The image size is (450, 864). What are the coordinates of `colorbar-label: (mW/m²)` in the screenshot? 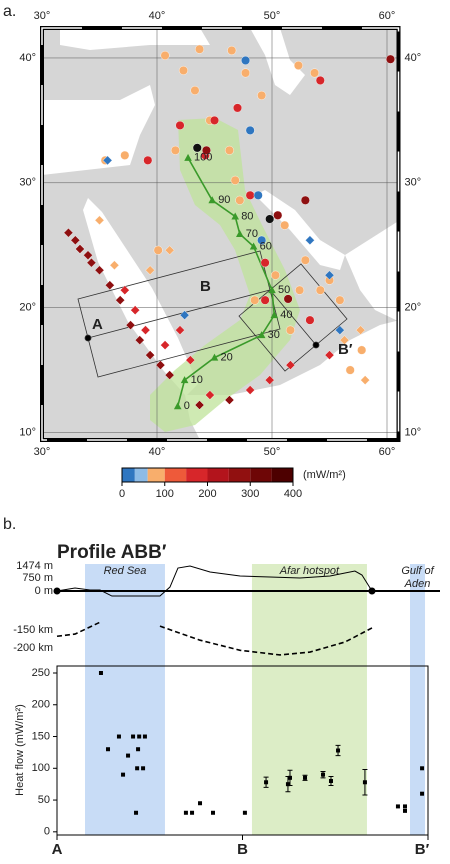 It's located at (324, 475).